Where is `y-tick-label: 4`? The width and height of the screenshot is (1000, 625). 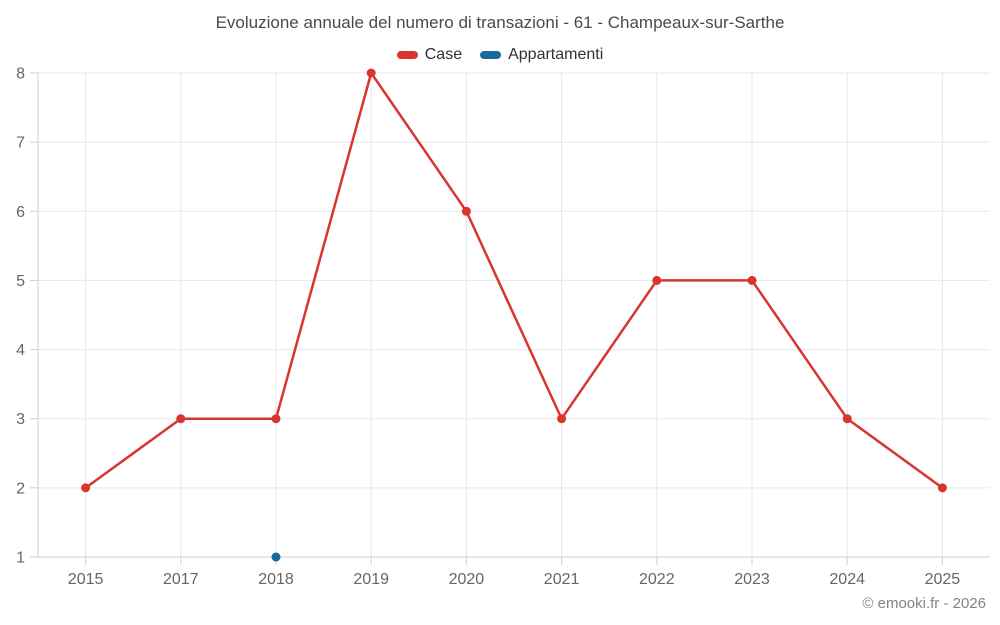 y-tick-label: 4 is located at coordinates (20, 350).